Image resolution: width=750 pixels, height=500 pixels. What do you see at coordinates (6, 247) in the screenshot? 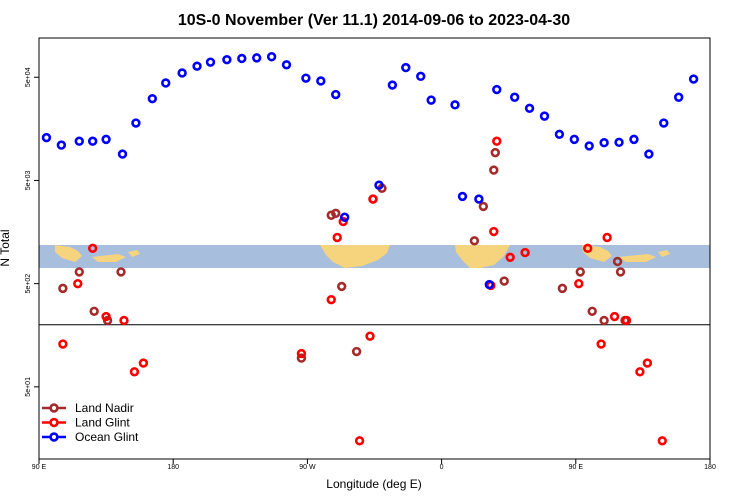
I see `y-axis-label: N Total` at bounding box center [6, 247].